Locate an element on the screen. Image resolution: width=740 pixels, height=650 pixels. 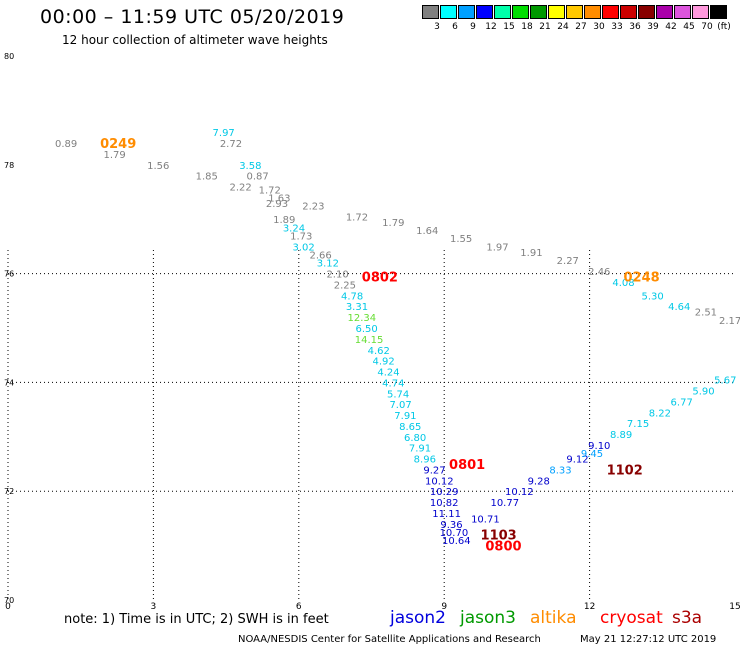
wave-height-value: 0.89 is located at coordinates (66, 144).